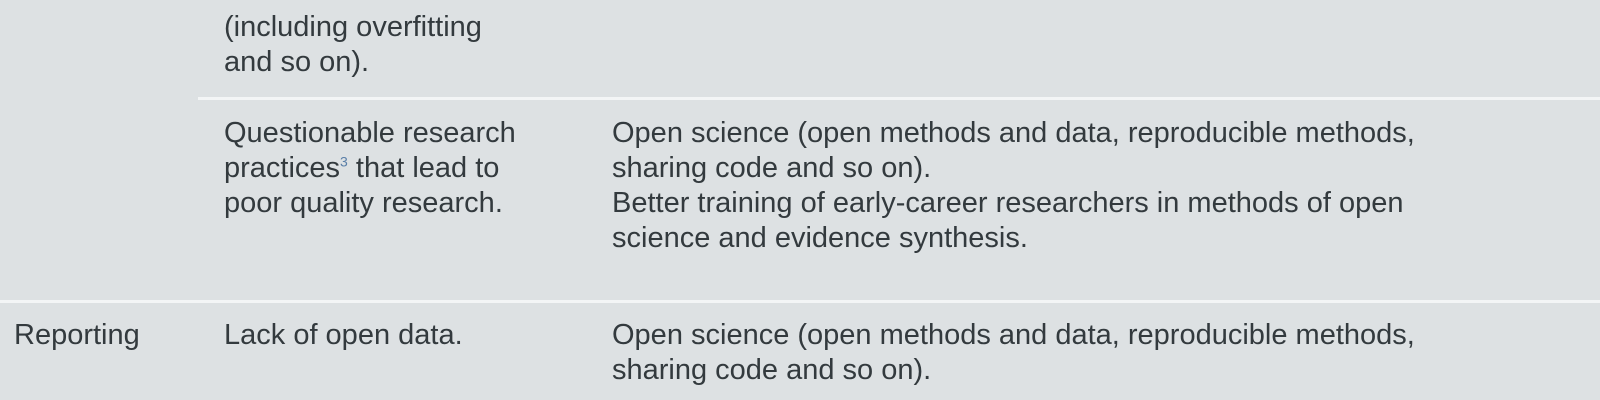  Describe the element at coordinates (344, 161) in the screenshot. I see `reference-link: 3` at that location.